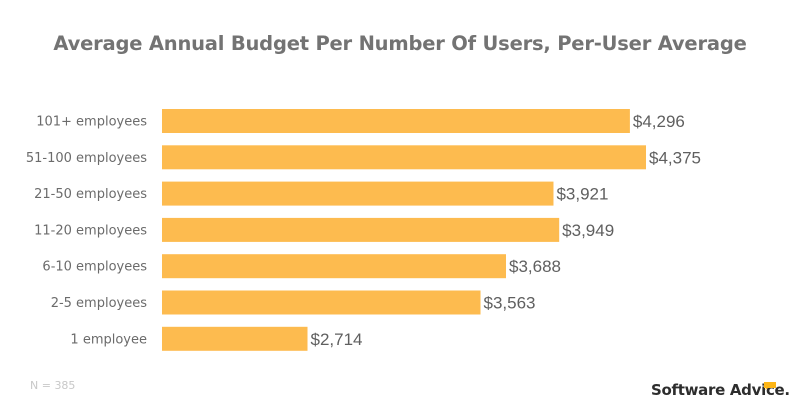 This screenshot has width=800, height=420. I want to click on software-advice-logo: Software Advice., so click(720, 390).